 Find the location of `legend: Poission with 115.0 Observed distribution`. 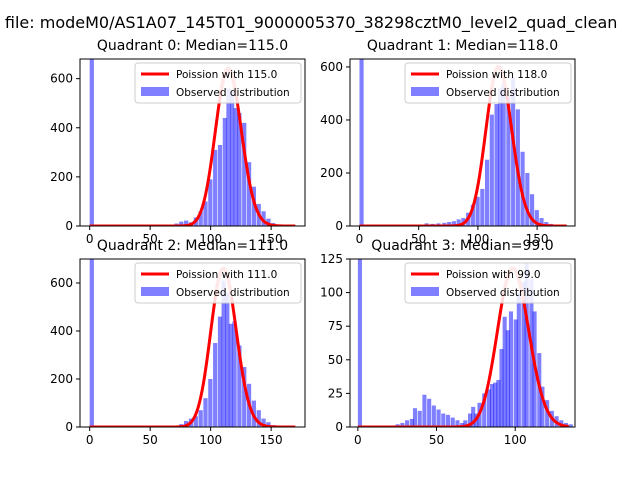

legend: Poission with 115.0 Observed distribution is located at coordinates (218, 83).